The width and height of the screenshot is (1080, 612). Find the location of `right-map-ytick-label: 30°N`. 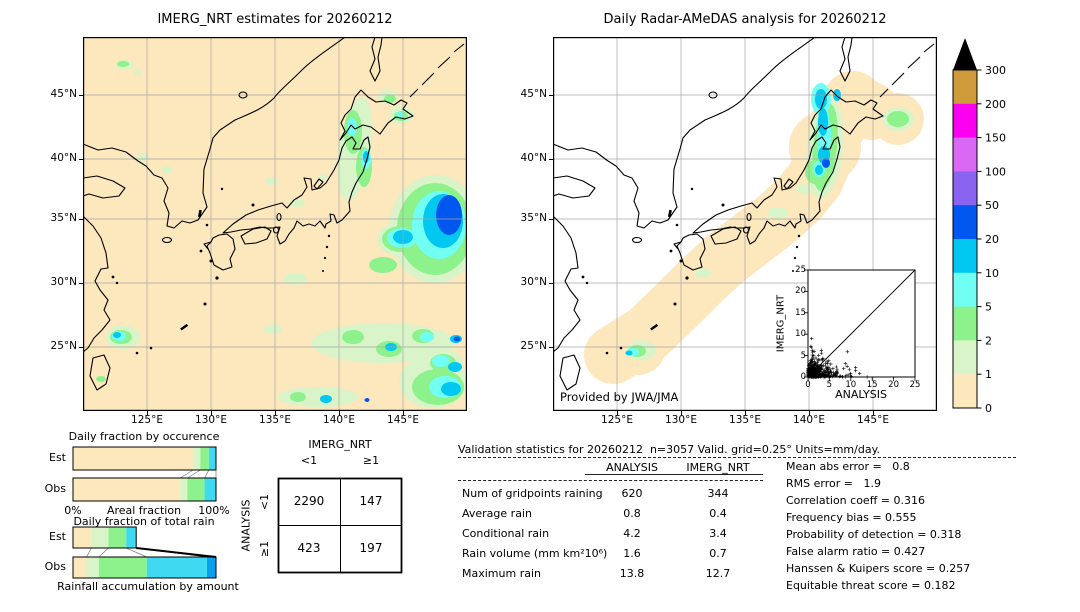

right-map-ytick-label: 30°N is located at coordinates (533, 282).